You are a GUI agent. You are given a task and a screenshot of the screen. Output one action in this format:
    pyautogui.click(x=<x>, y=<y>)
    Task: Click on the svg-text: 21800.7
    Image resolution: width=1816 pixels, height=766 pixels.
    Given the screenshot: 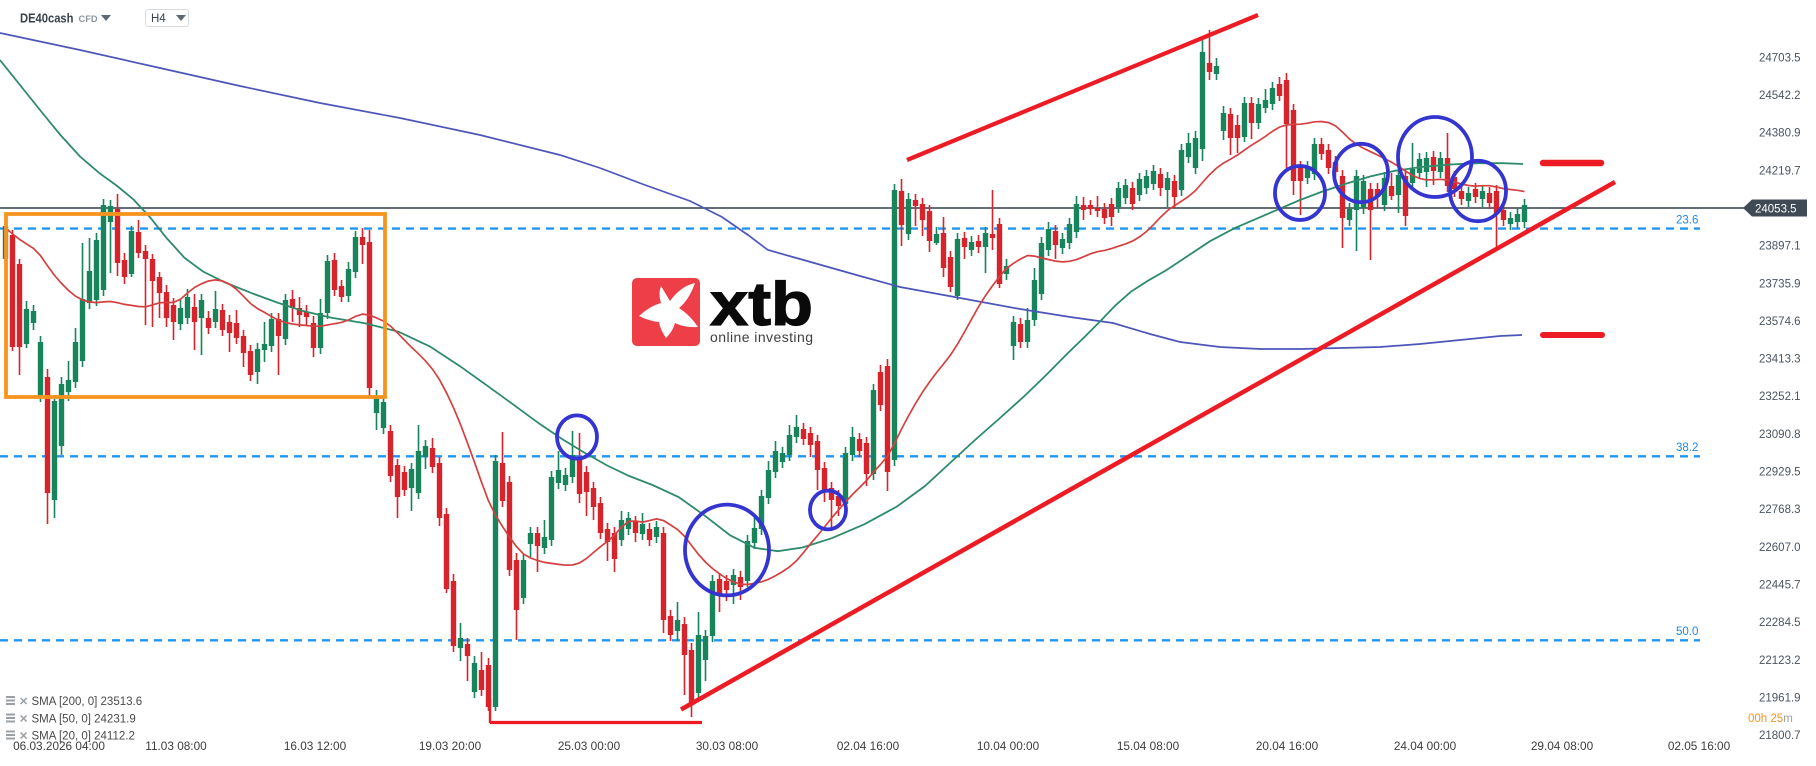 What is the action you would take?
    pyautogui.click(x=1780, y=736)
    